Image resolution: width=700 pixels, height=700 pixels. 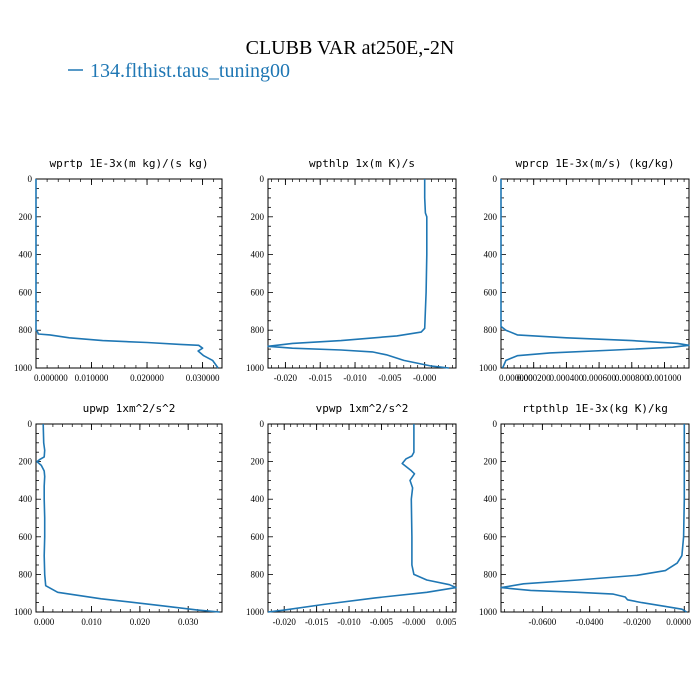 I want to click on figure-legend: 134.flthist.taus_tuning00, so click(x=179, y=71).